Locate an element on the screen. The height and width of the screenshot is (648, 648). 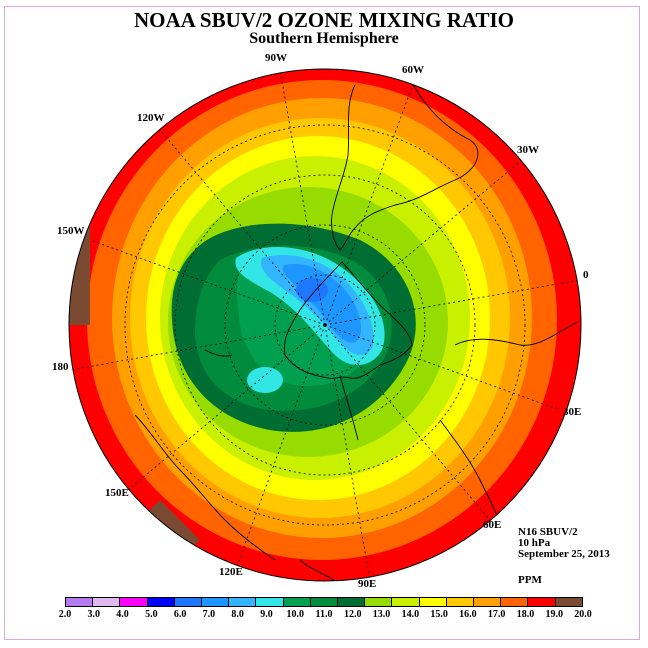
date-label: September 25, 2013 is located at coordinates (564, 554).